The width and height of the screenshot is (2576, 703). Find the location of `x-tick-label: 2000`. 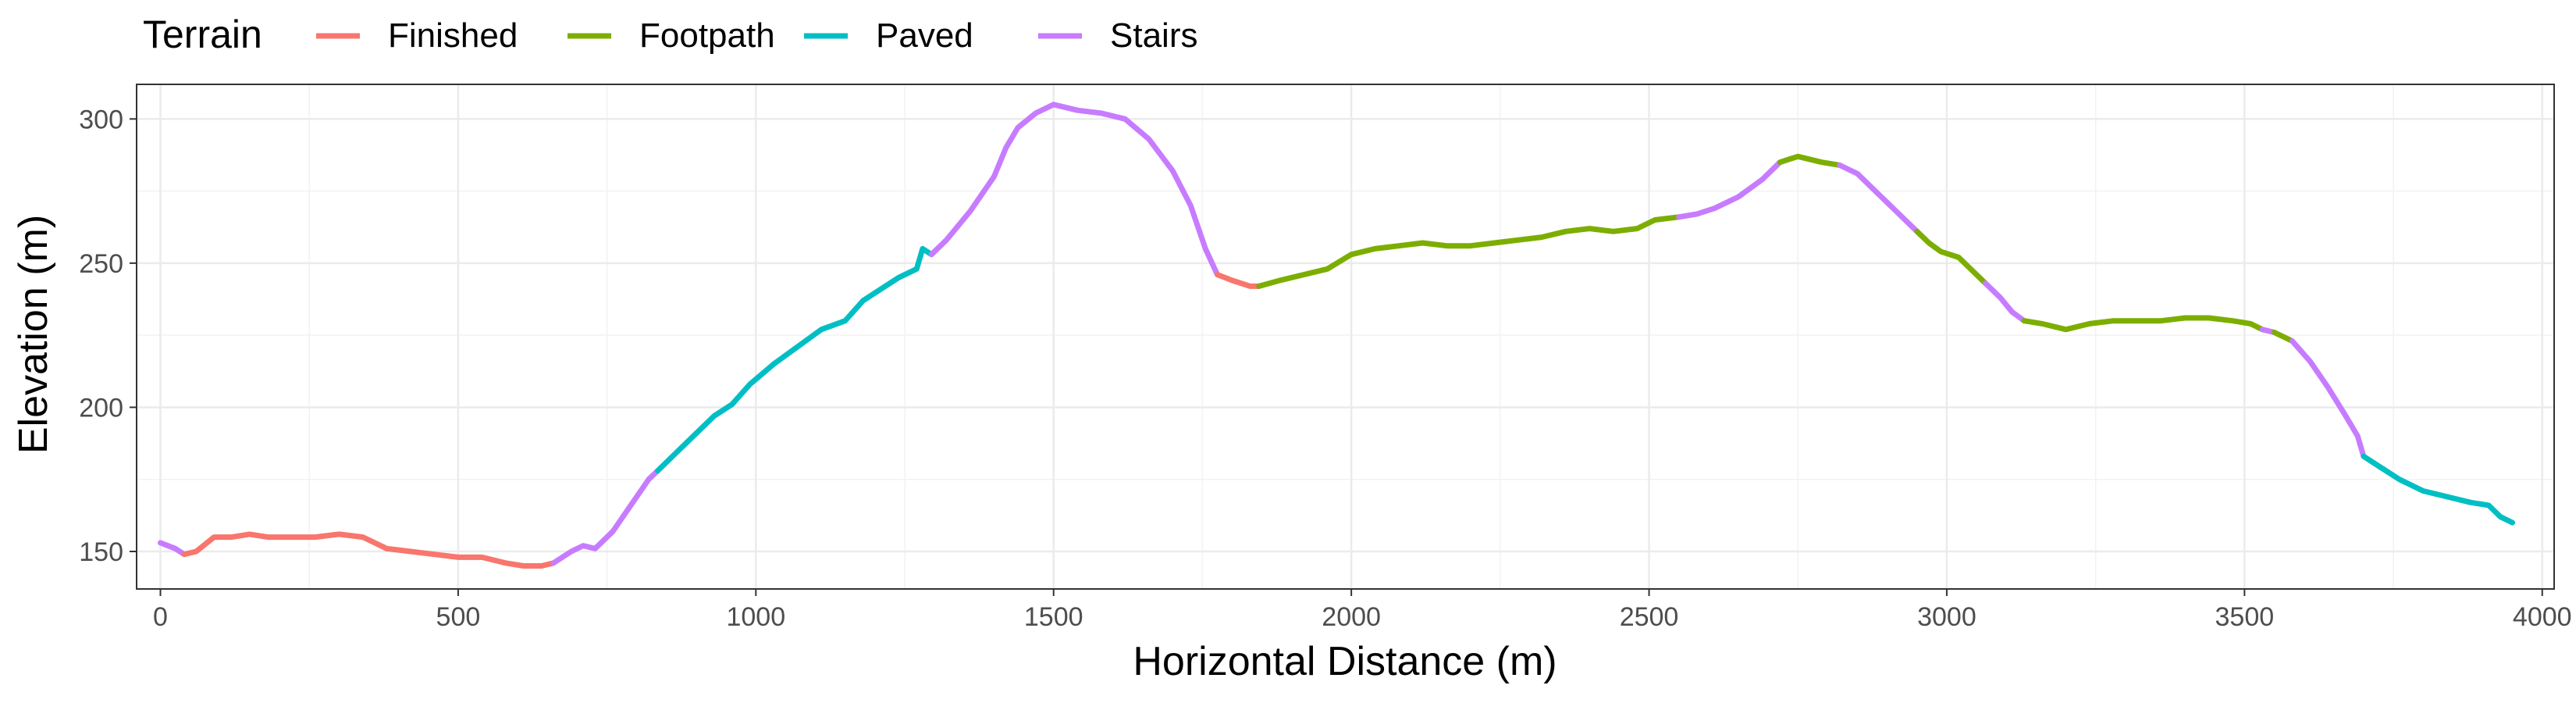

x-tick-label: 2000 is located at coordinates (1351, 617).